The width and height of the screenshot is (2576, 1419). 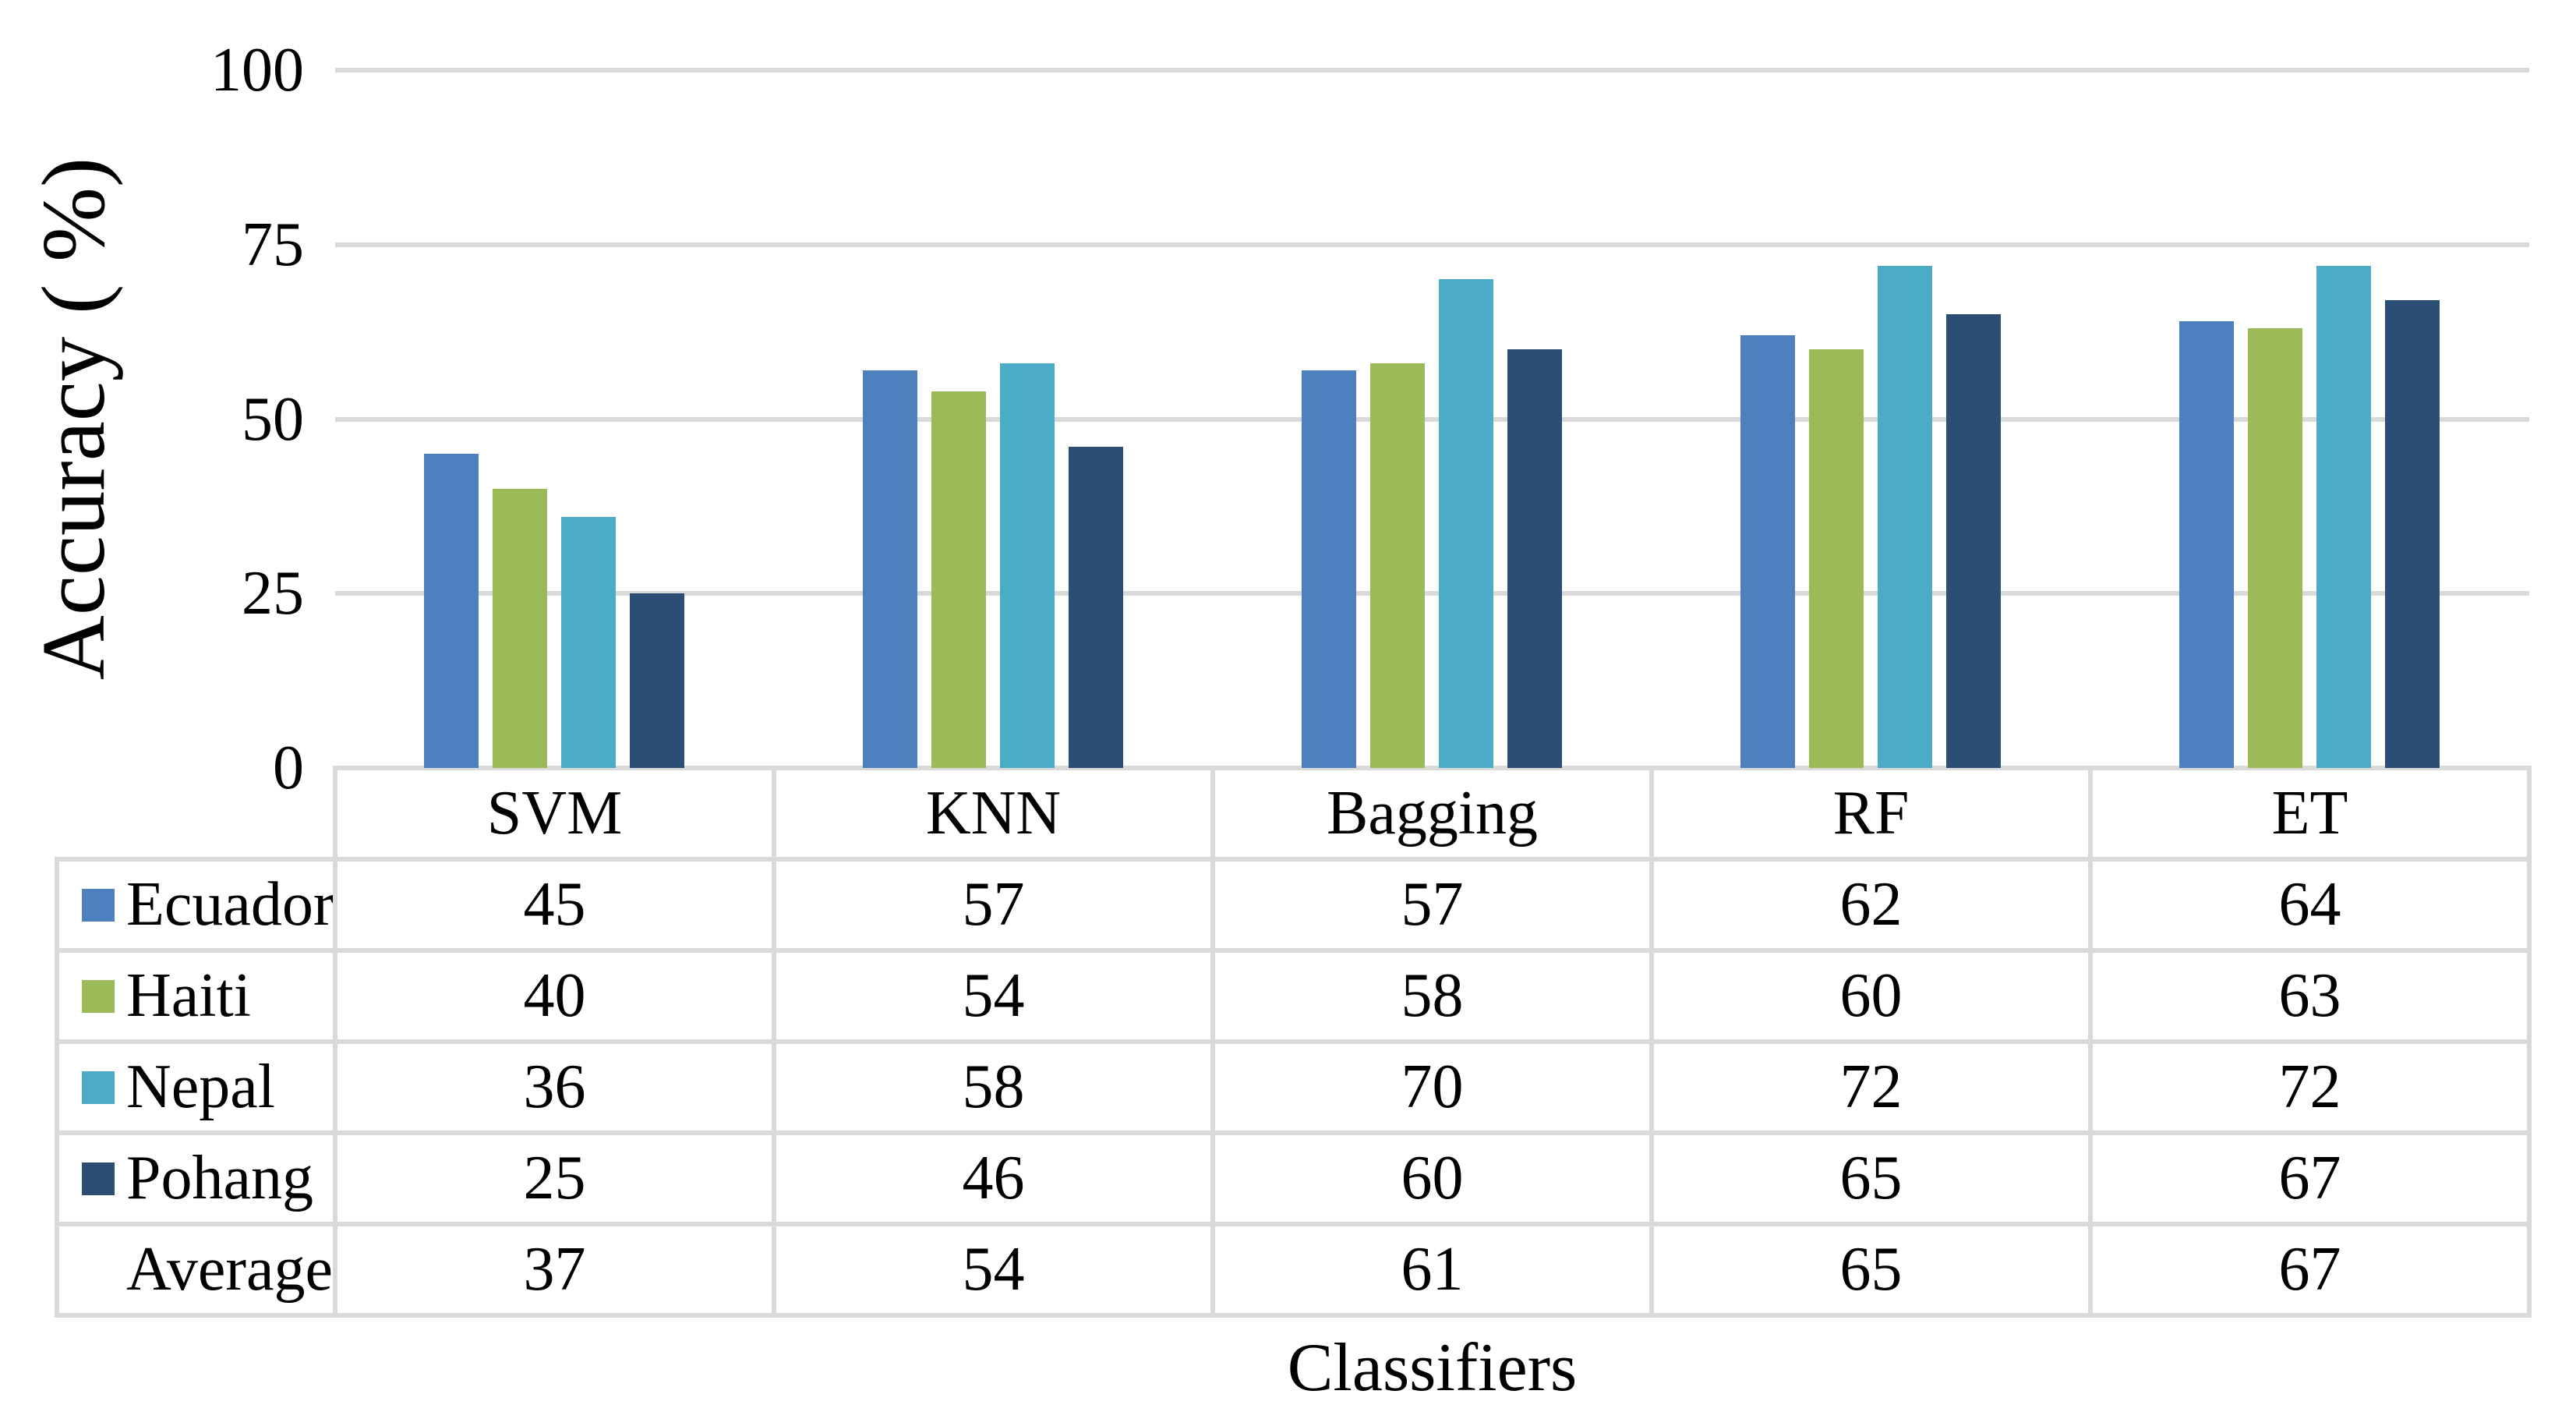 I want to click on table-header-cell: RF, so click(x=1871, y=813).